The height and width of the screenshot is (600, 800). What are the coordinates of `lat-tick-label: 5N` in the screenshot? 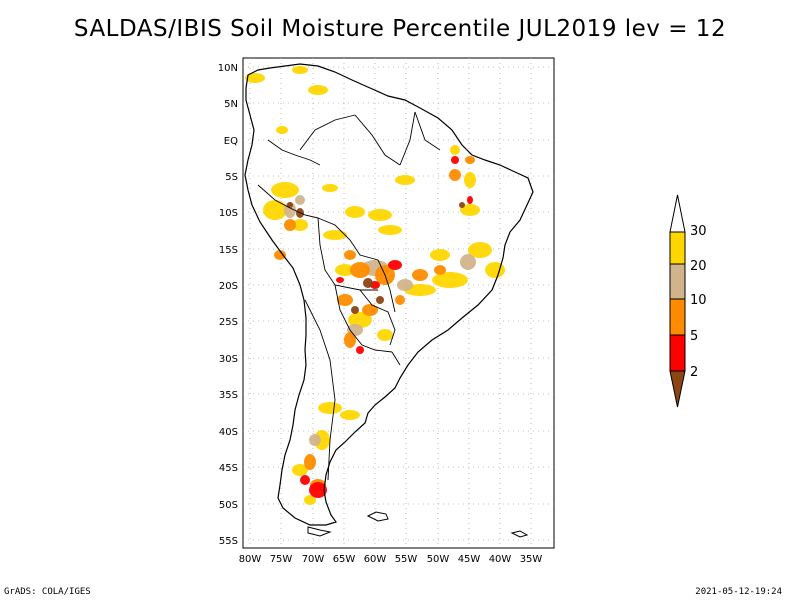 It's located at (231, 104).